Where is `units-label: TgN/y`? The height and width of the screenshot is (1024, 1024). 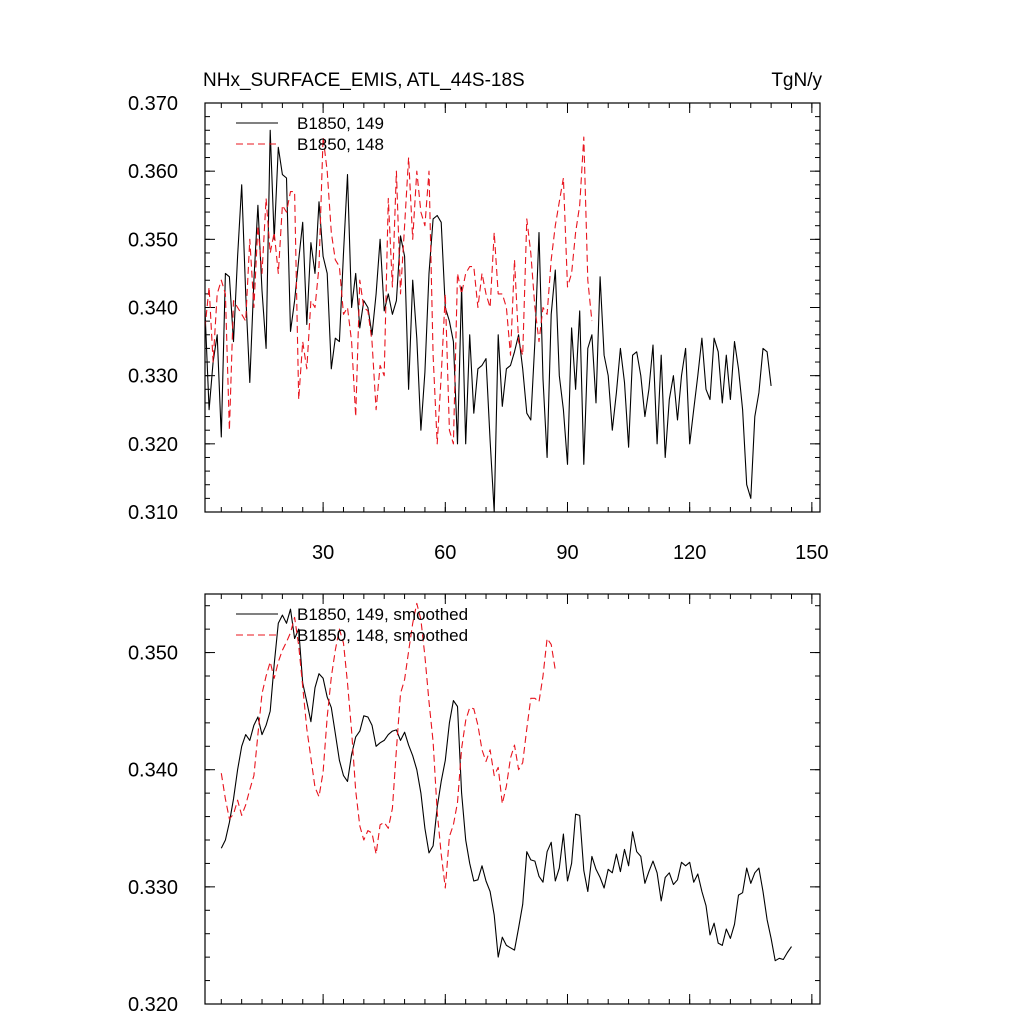 units-label: TgN/y is located at coordinates (796, 80).